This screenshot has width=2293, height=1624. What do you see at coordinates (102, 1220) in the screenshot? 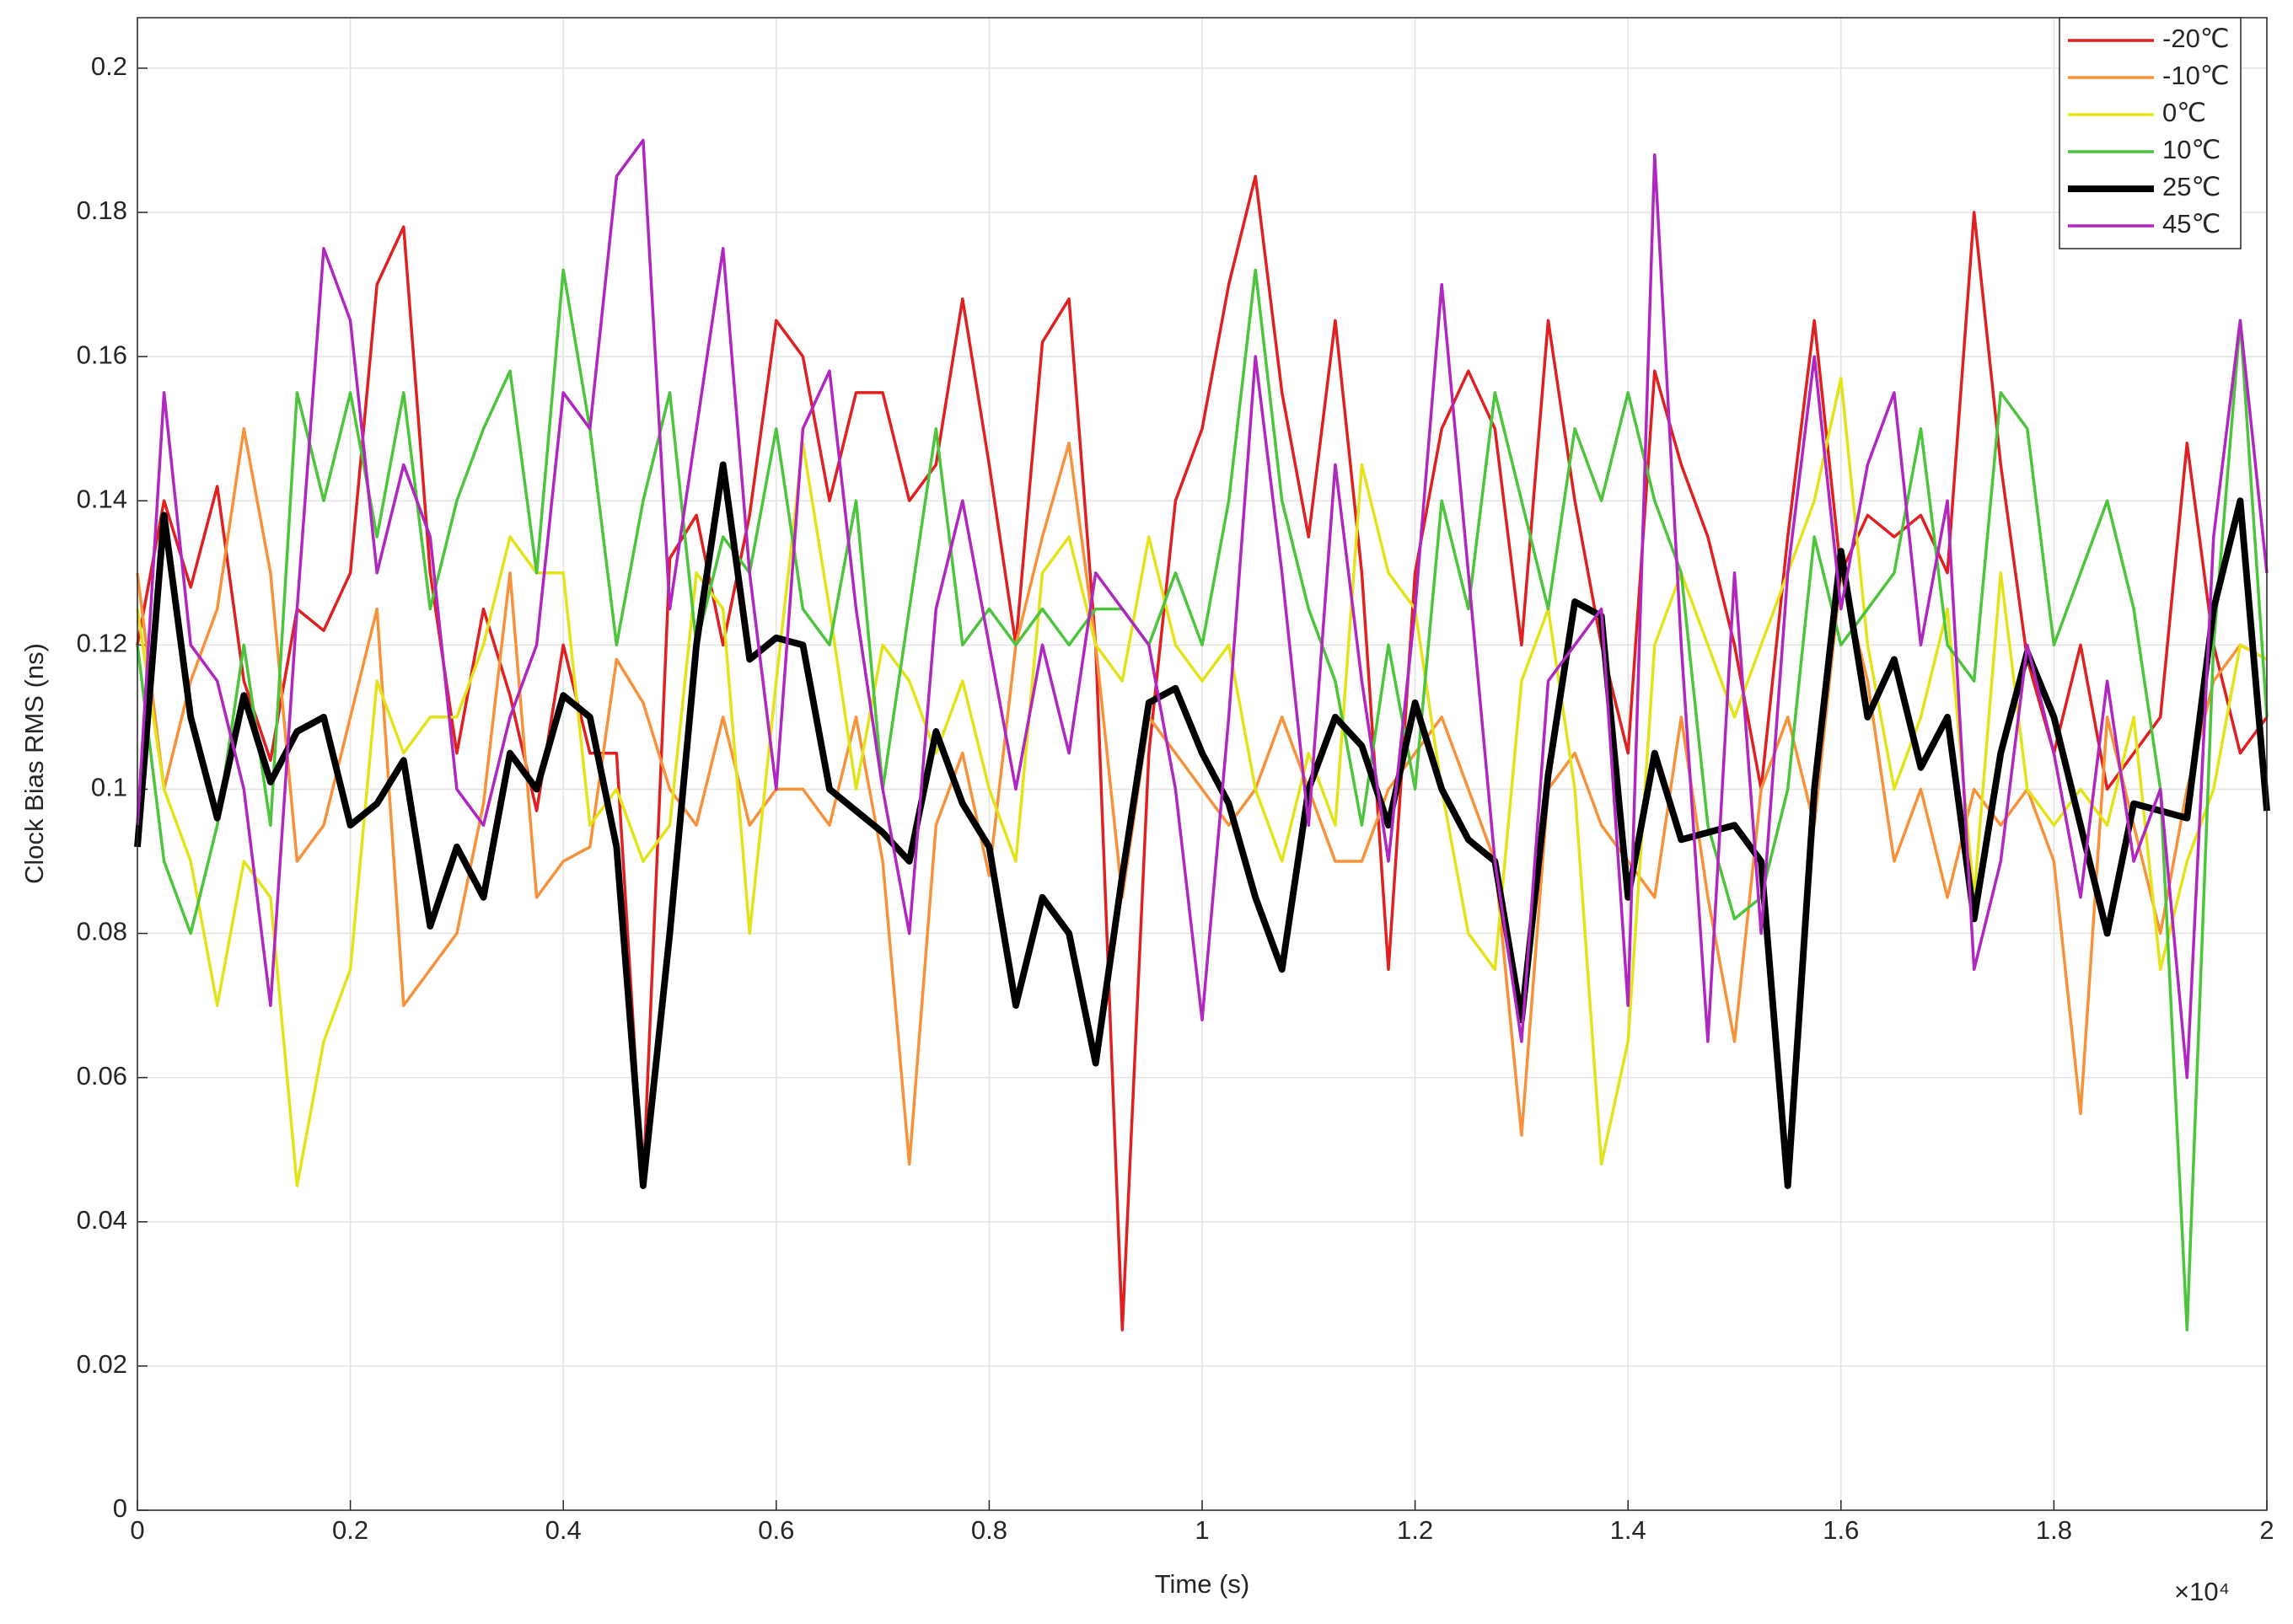
I see `y-tick-label: 0.04` at bounding box center [102, 1220].